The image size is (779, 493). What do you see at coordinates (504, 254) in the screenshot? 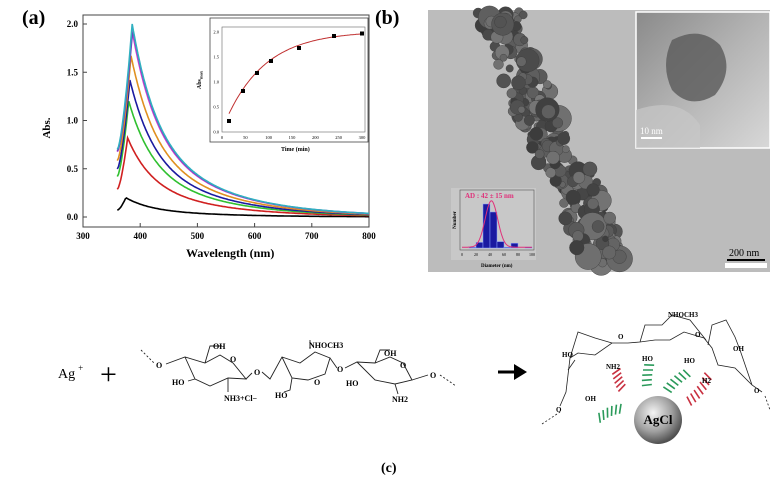
I see `histogram-x-tick-label: 60` at bounding box center [504, 254].